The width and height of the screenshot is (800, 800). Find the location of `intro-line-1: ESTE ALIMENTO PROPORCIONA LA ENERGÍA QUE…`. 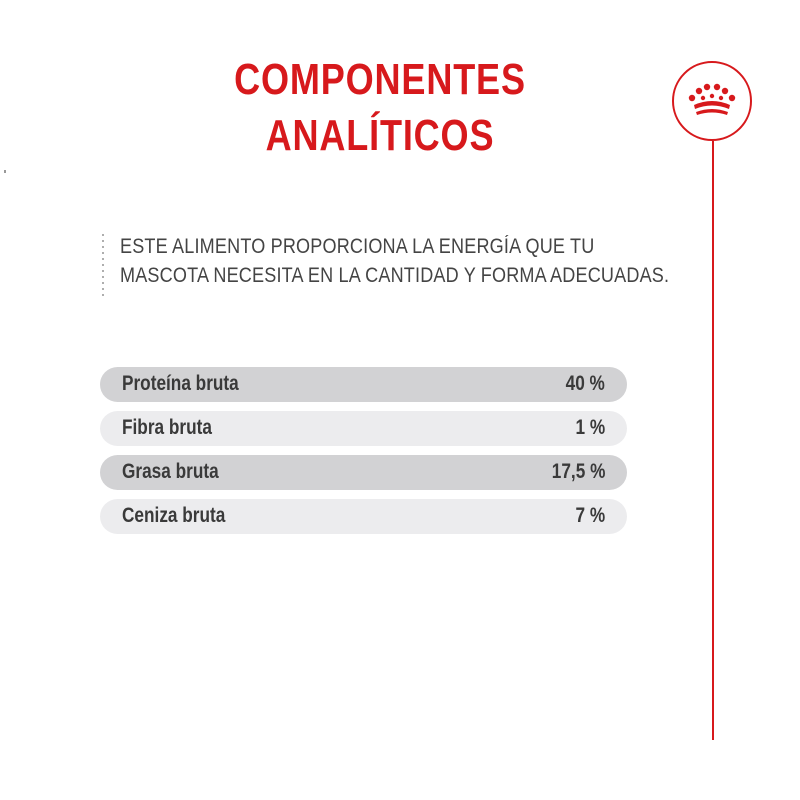

intro-line-1: ESTE ALIMENTO PROPORCIONA LA ENERGÍA QUE… is located at coordinates (357, 246).